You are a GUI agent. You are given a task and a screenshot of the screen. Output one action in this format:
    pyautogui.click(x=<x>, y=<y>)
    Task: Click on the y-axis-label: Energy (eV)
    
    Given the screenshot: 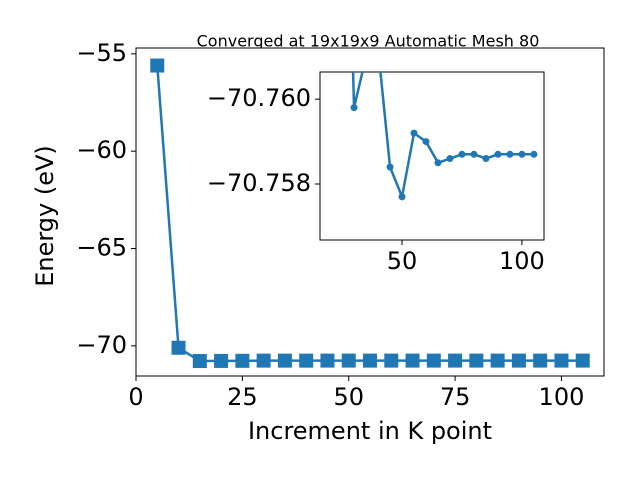 What is the action you would take?
    pyautogui.click(x=45, y=216)
    